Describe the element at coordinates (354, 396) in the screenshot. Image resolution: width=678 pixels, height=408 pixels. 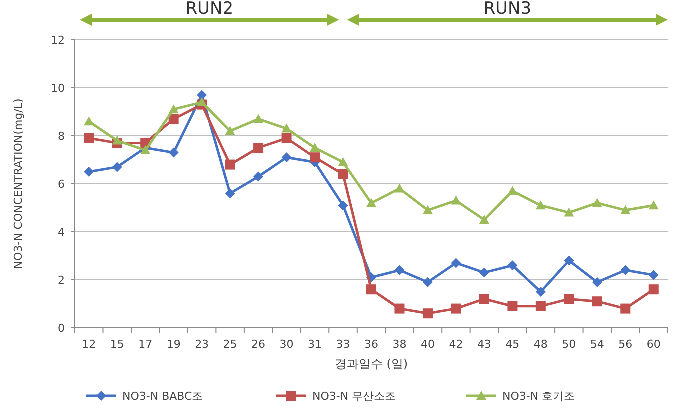
I see `legend-label: NO3-N 무산소조` at that location.